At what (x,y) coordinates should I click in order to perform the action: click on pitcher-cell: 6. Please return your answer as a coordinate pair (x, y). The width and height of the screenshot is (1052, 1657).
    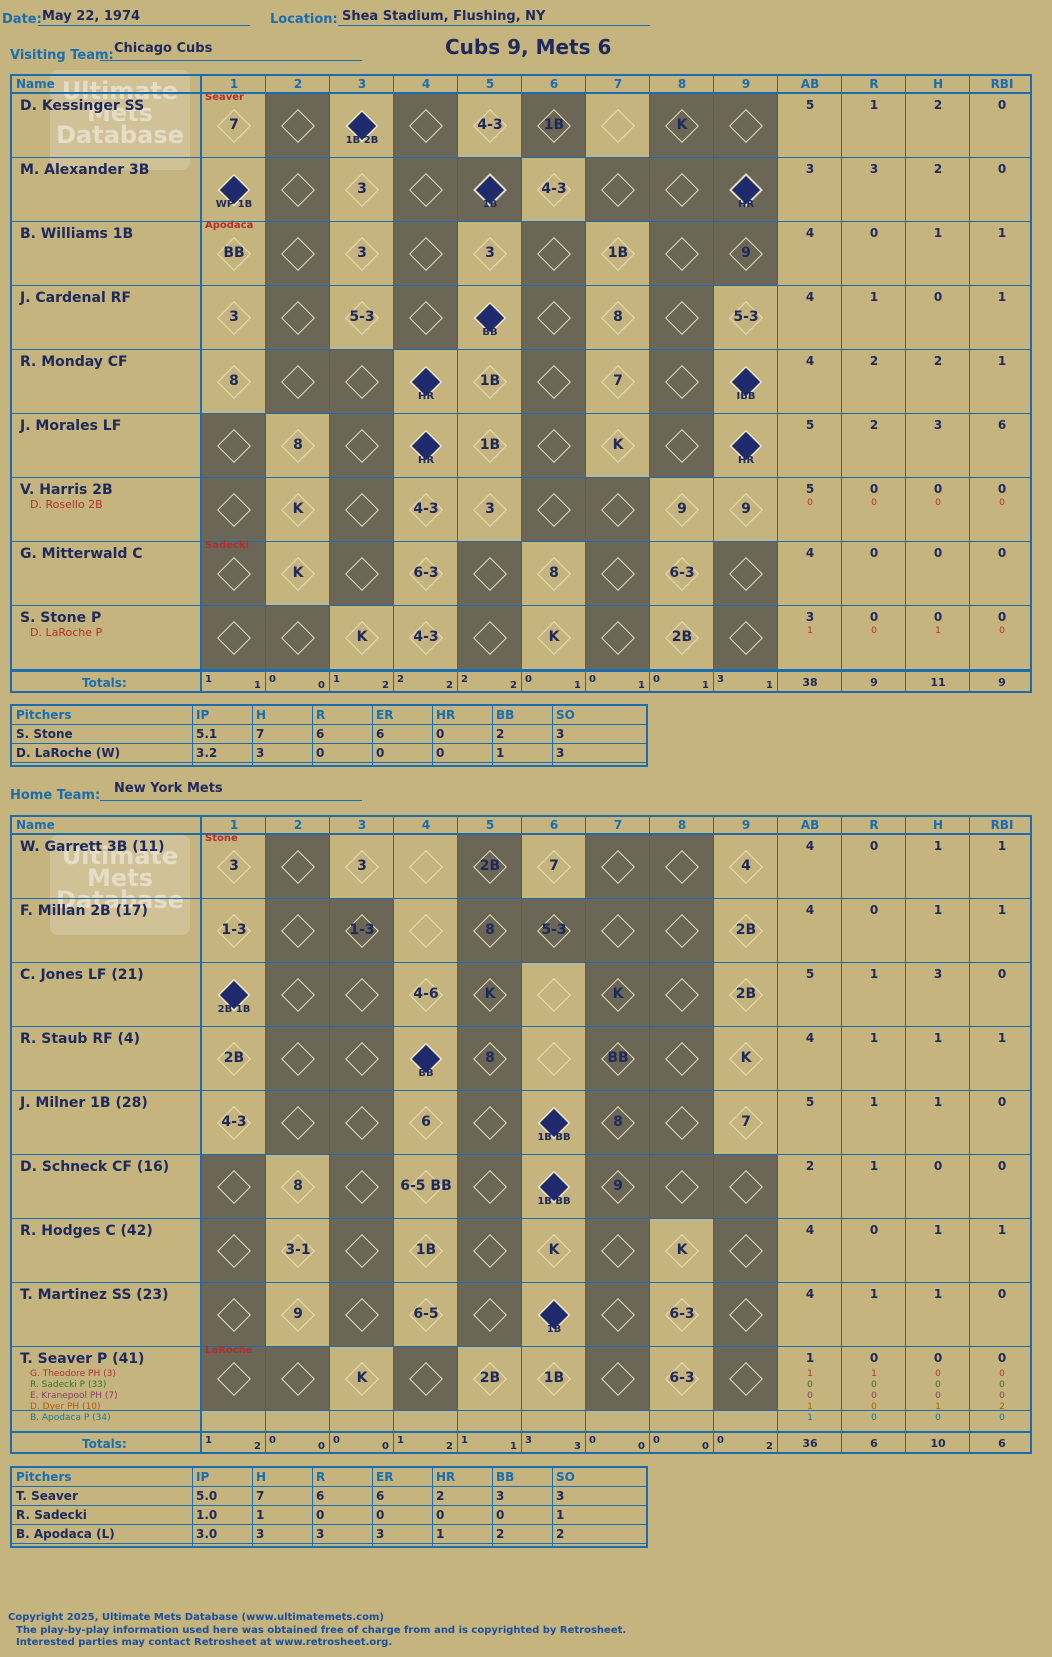
    Looking at the image, I should click on (320, 1496).